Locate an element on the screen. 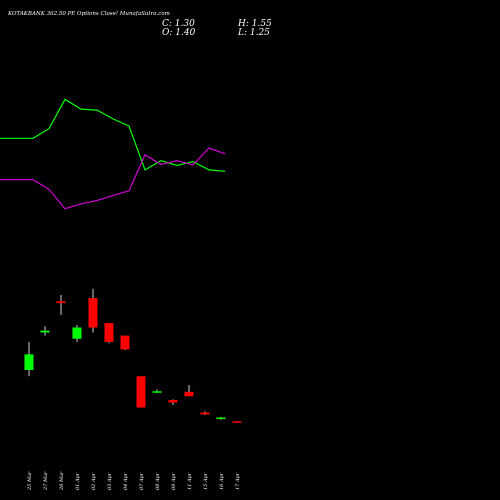 This screenshot has width=500, height=500. close-value: C: 1.30 is located at coordinates (178, 24).